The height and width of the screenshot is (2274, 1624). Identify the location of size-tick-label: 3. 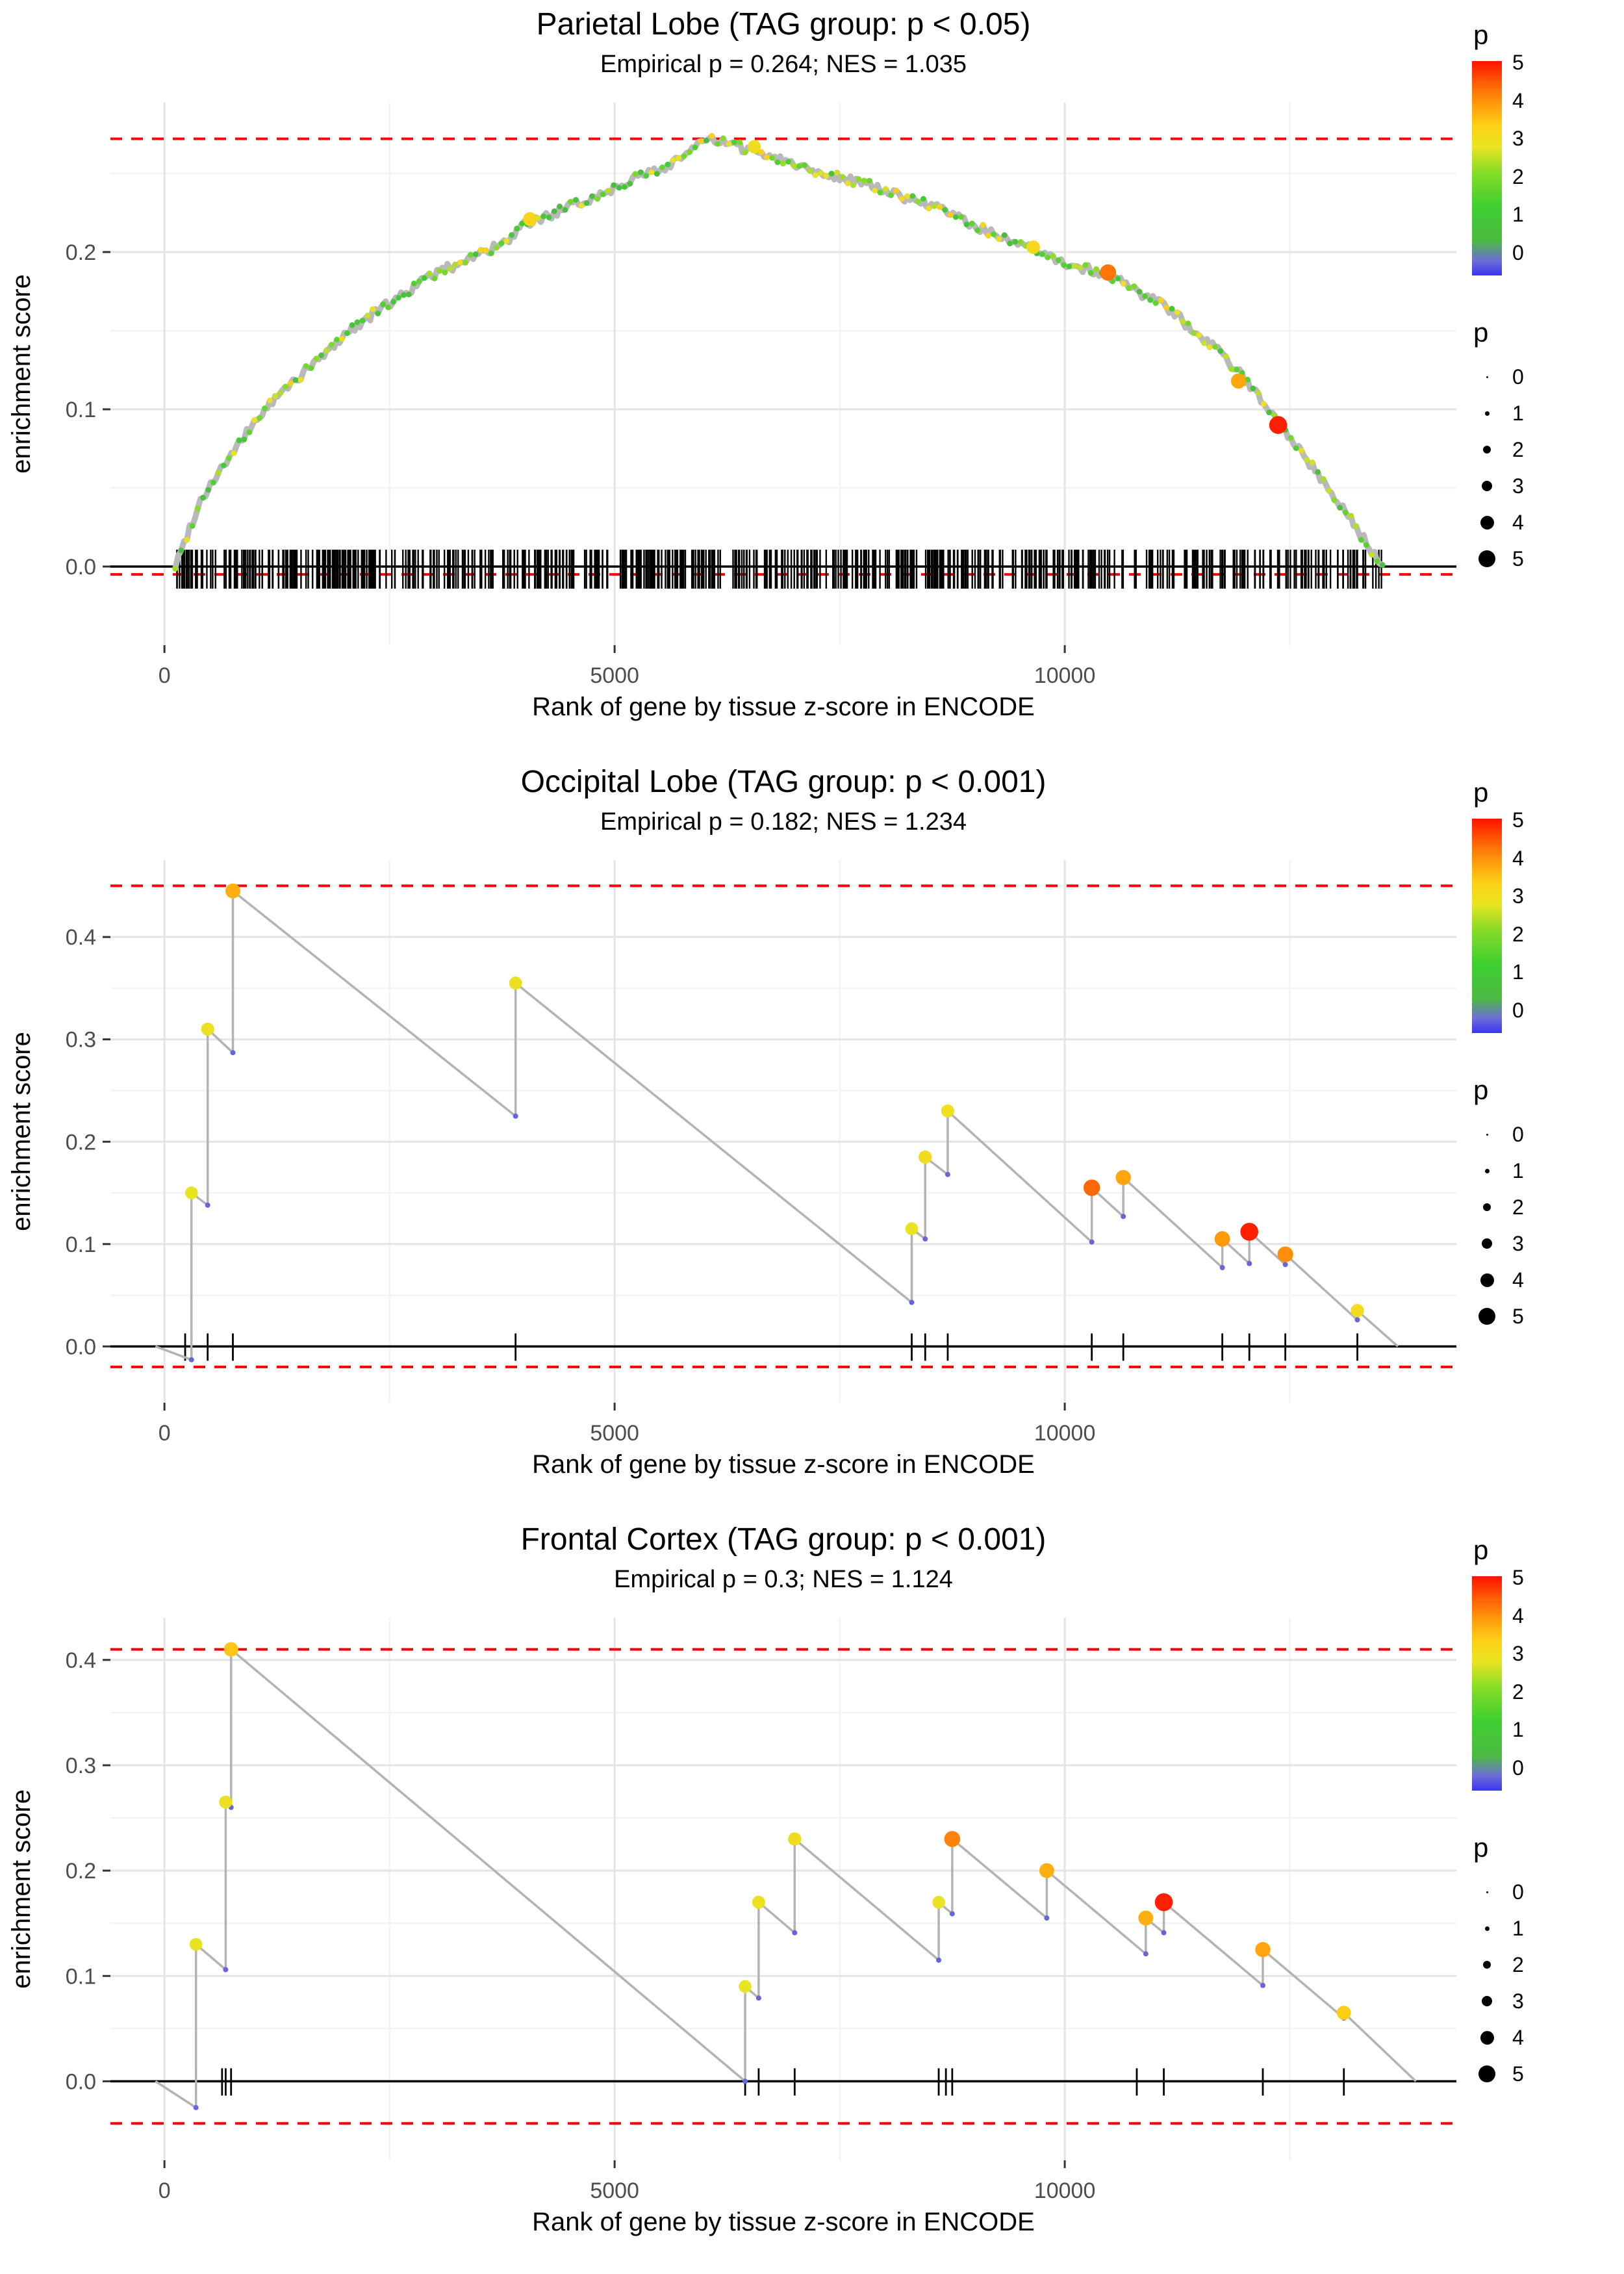
(1518, 486).